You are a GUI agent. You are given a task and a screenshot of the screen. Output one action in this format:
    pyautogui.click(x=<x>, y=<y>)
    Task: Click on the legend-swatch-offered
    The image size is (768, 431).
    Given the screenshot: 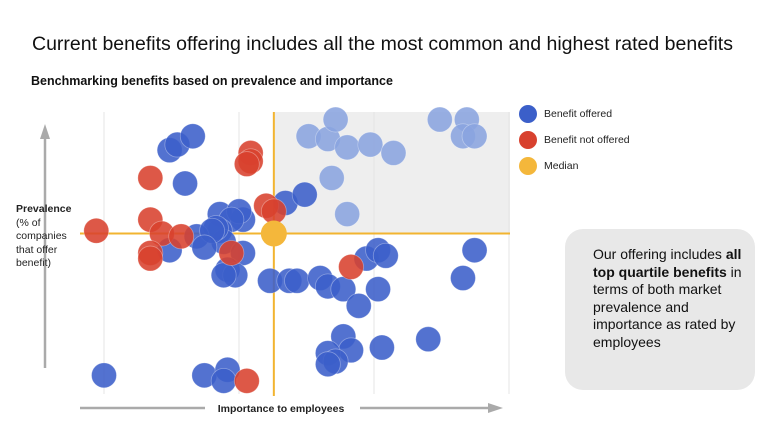 What is the action you would take?
    pyautogui.click(x=528, y=114)
    